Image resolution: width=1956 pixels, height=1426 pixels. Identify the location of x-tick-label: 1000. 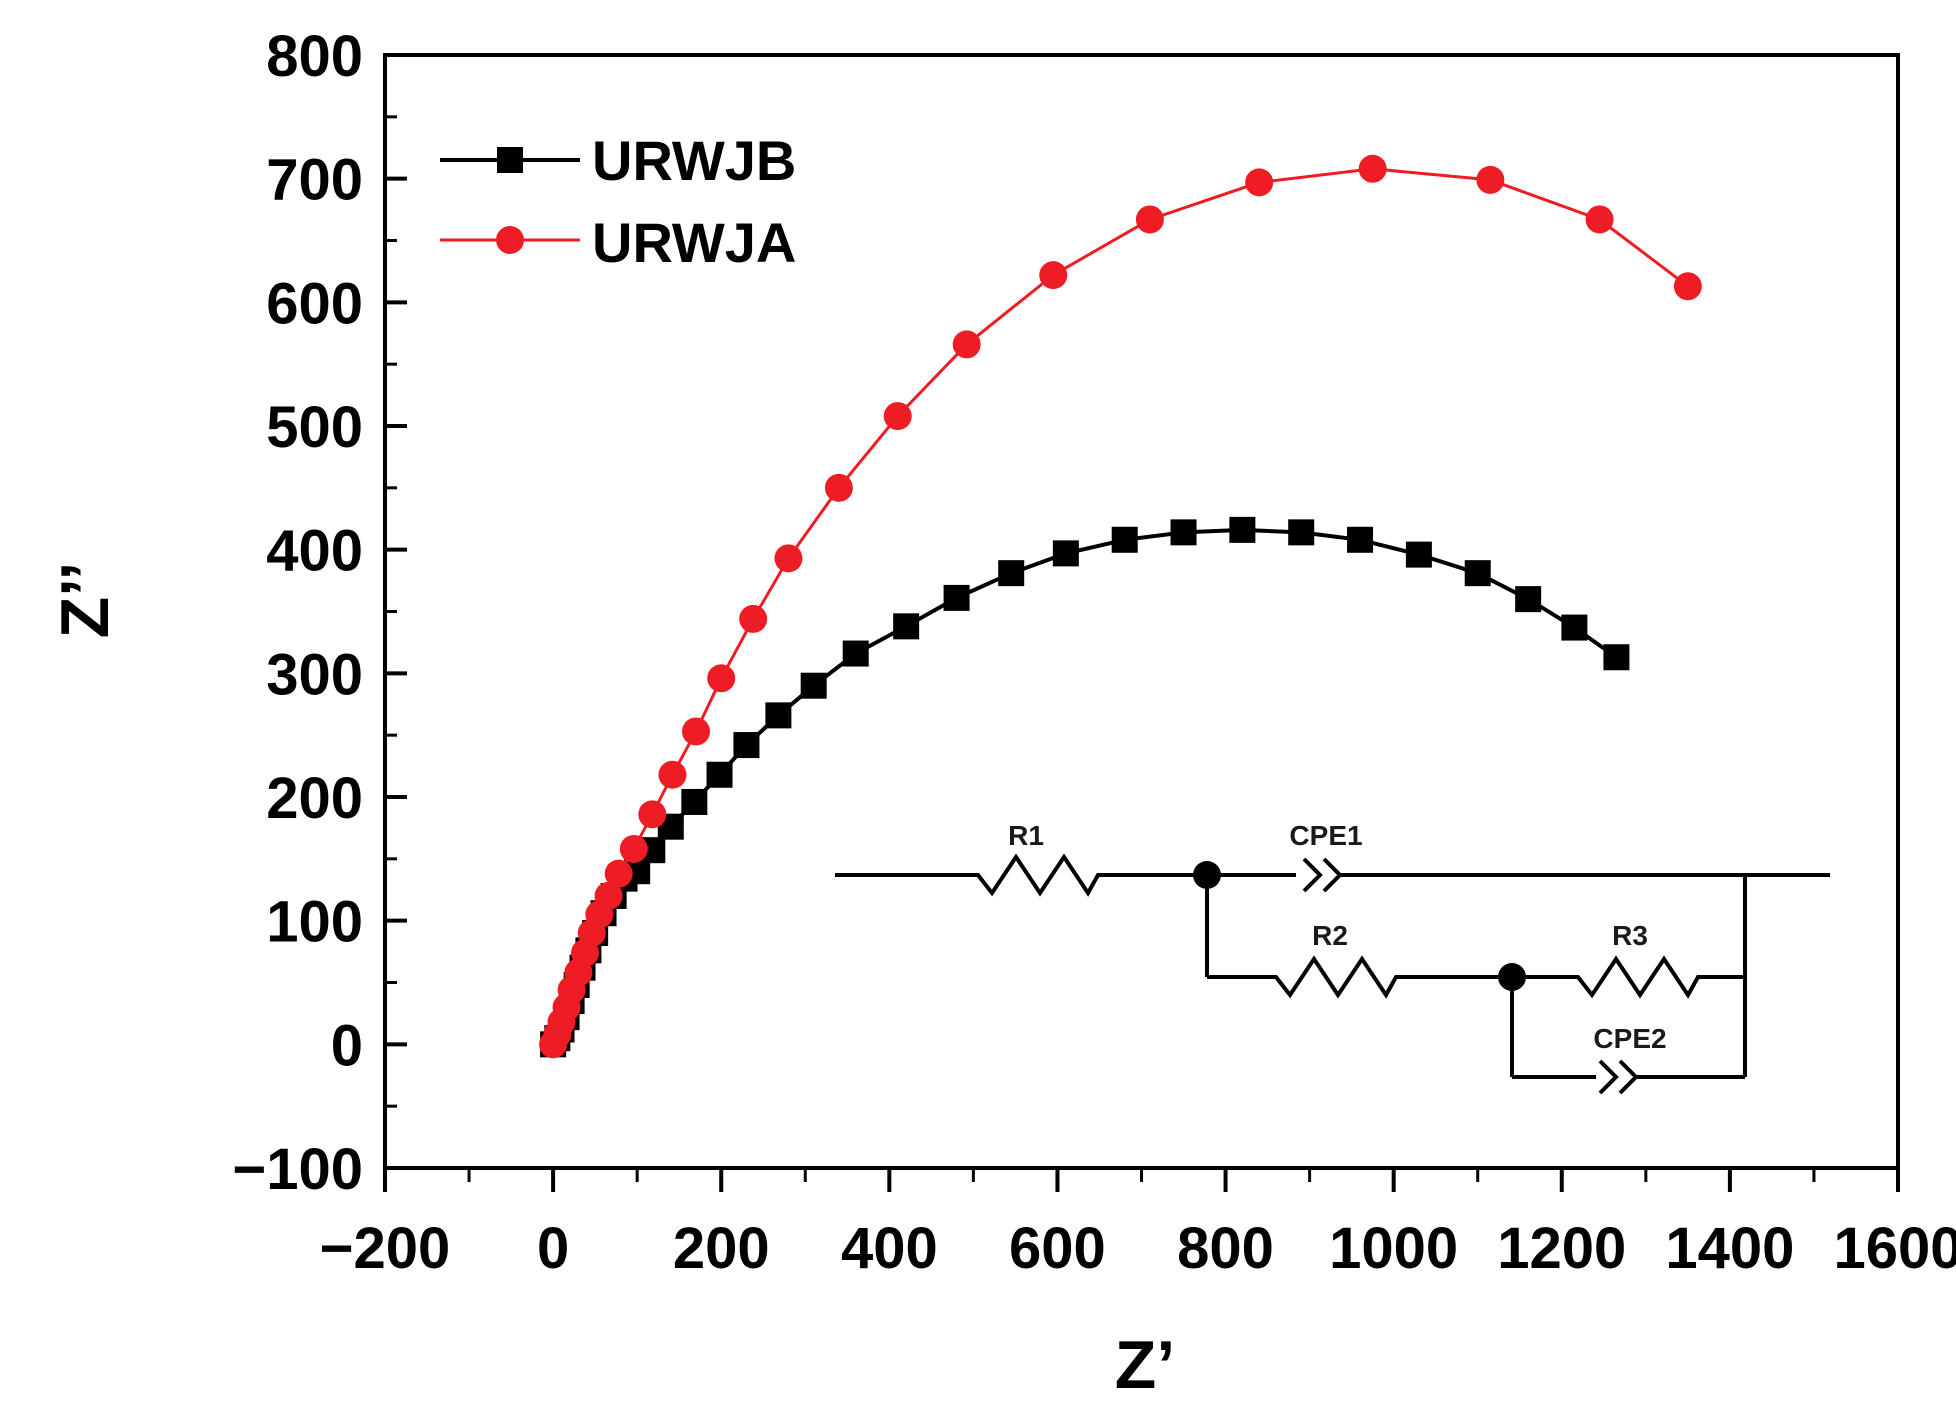
(1393, 1248).